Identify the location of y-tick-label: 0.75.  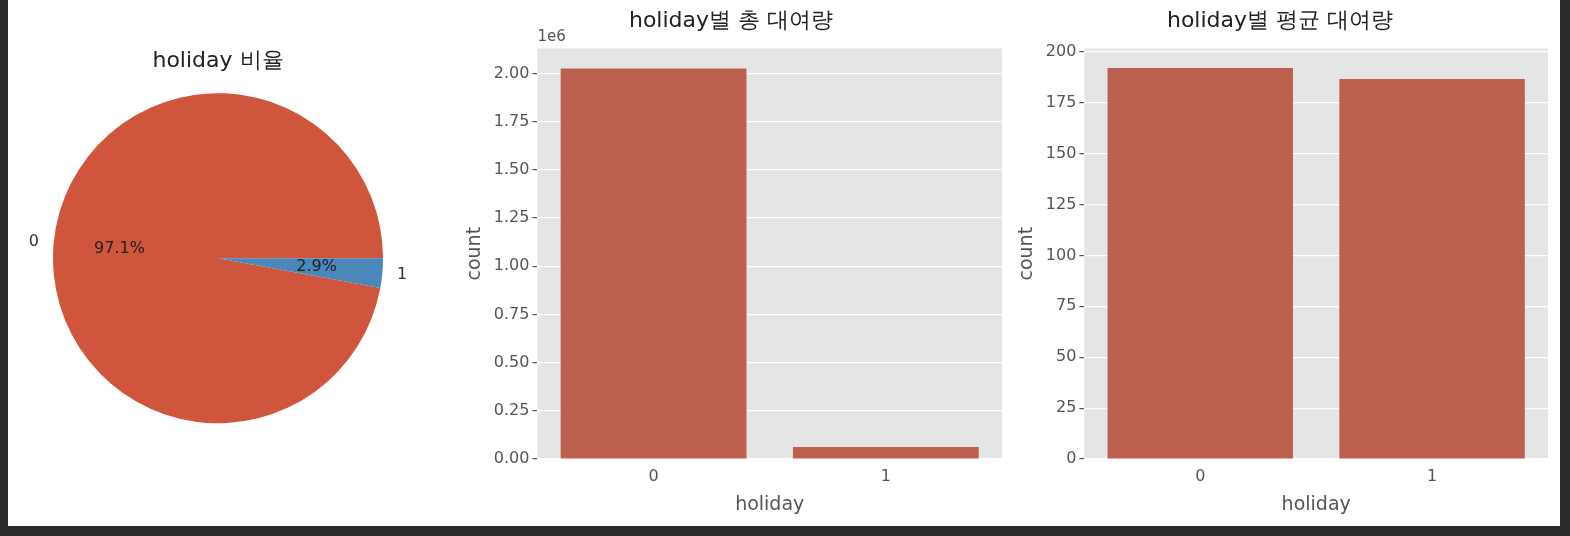
(511, 313).